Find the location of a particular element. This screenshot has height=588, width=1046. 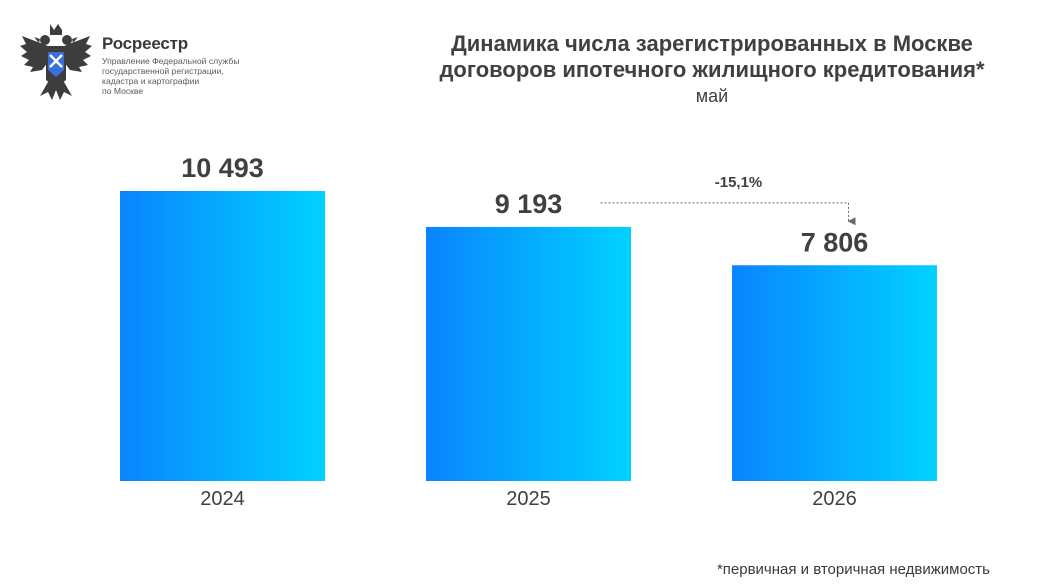

bar-2024 is located at coordinates (222, 336).